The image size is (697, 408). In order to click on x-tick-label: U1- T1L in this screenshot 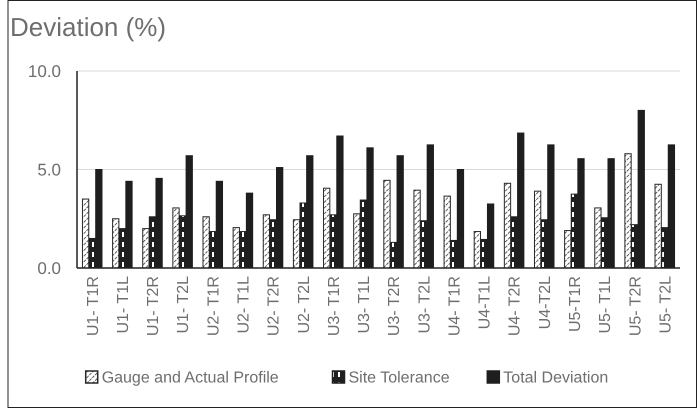, I will do `click(123, 305)`.